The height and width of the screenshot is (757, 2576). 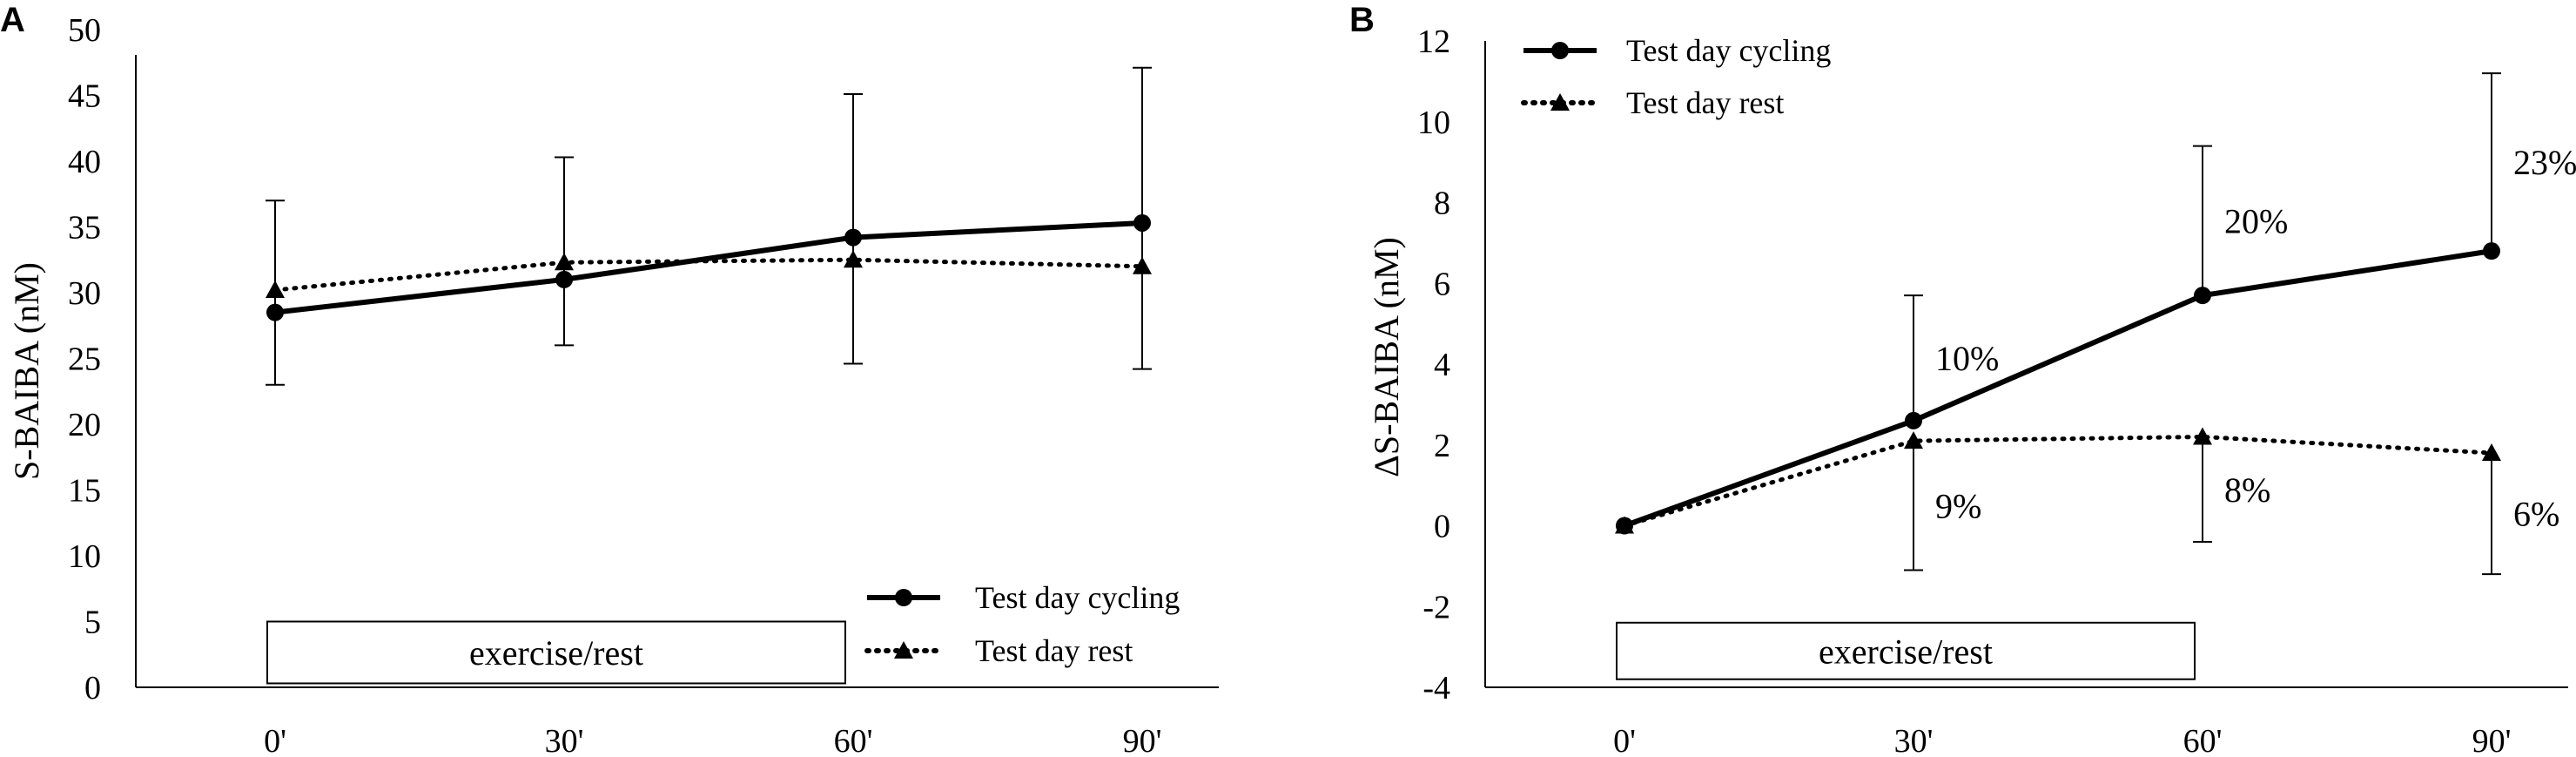 I want to click on panel-a-legend-label-rest: Test day rest, so click(x=1054, y=650).